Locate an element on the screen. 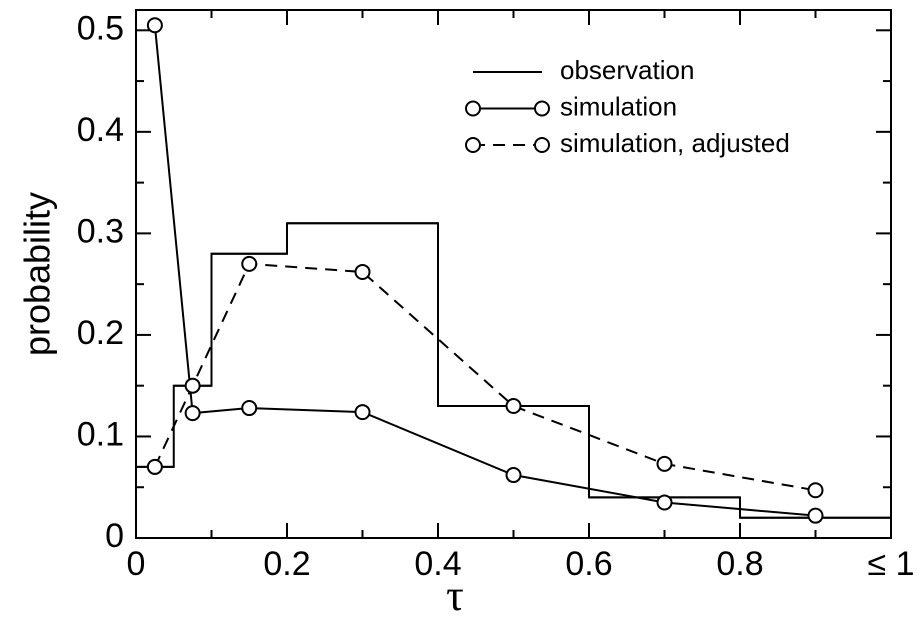 The height and width of the screenshot is (618, 917). x-tick-label: 0.6 is located at coordinates (588, 564).